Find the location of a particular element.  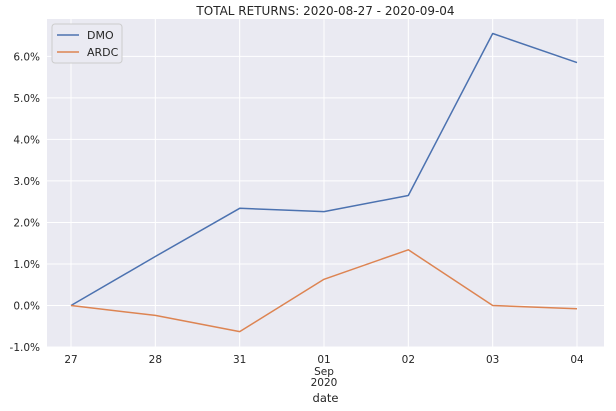

y-tick-label: -1.0% is located at coordinates (25, 348).